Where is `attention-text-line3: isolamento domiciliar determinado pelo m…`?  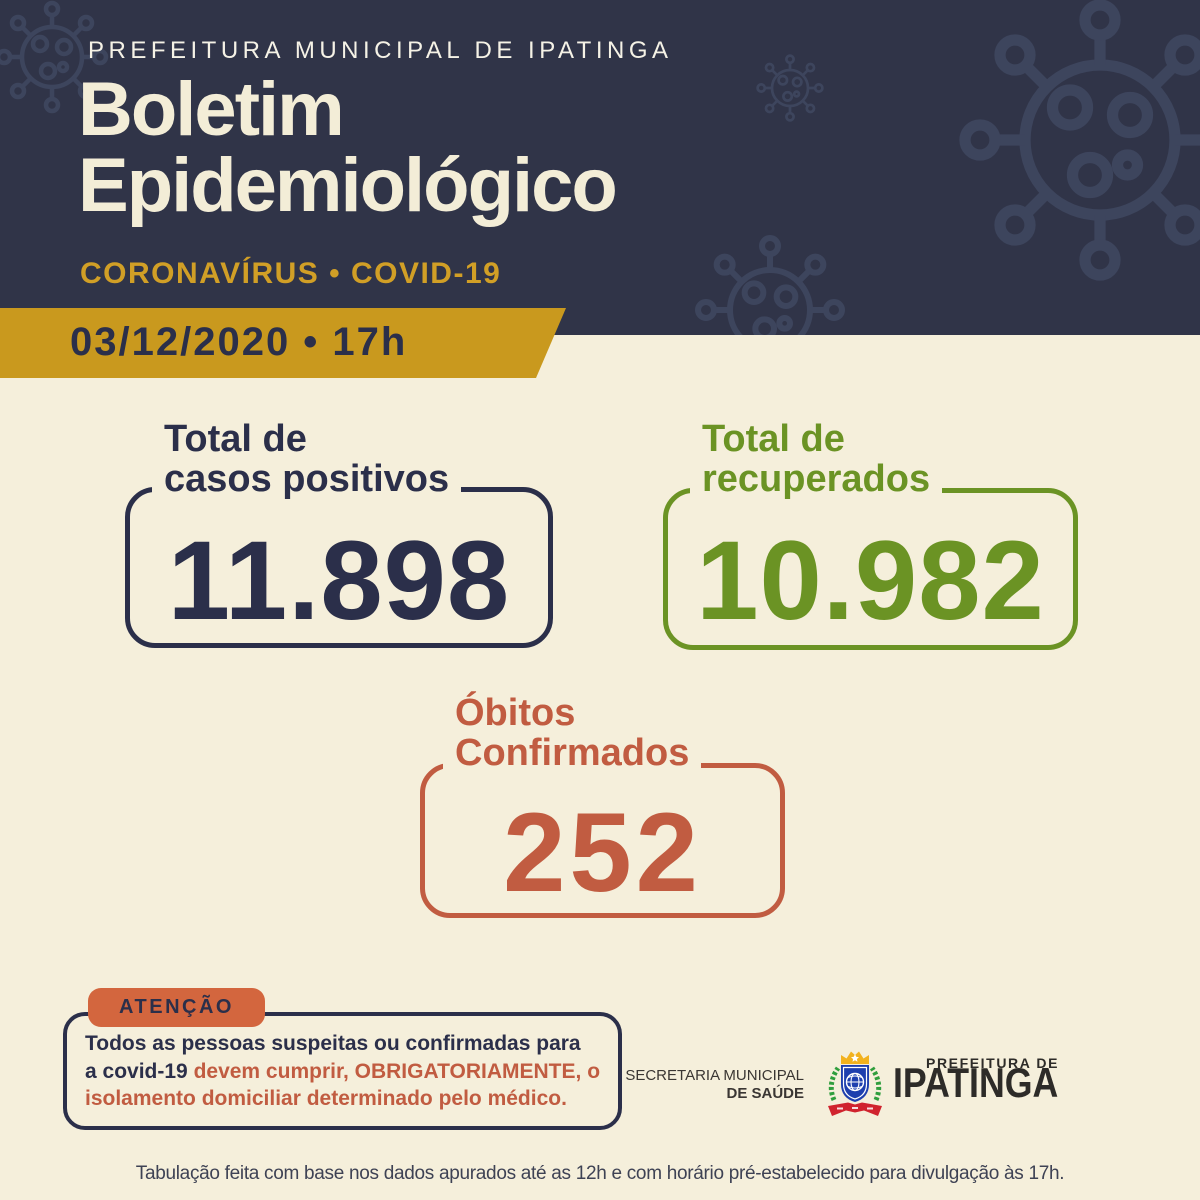 attention-text-line3: isolamento domiciliar determinado pelo m… is located at coordinates (326, 1098).